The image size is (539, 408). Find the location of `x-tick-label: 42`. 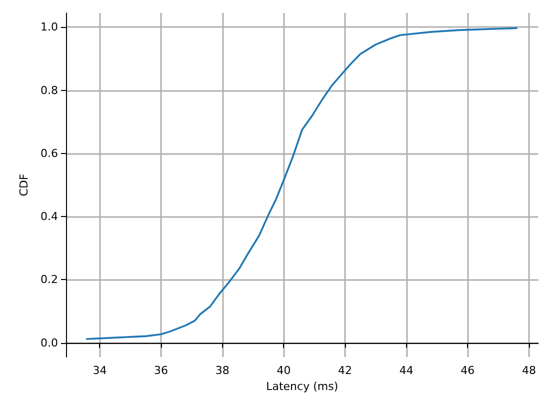

x-tick-label: 42 is located at coordinates (345, 370).